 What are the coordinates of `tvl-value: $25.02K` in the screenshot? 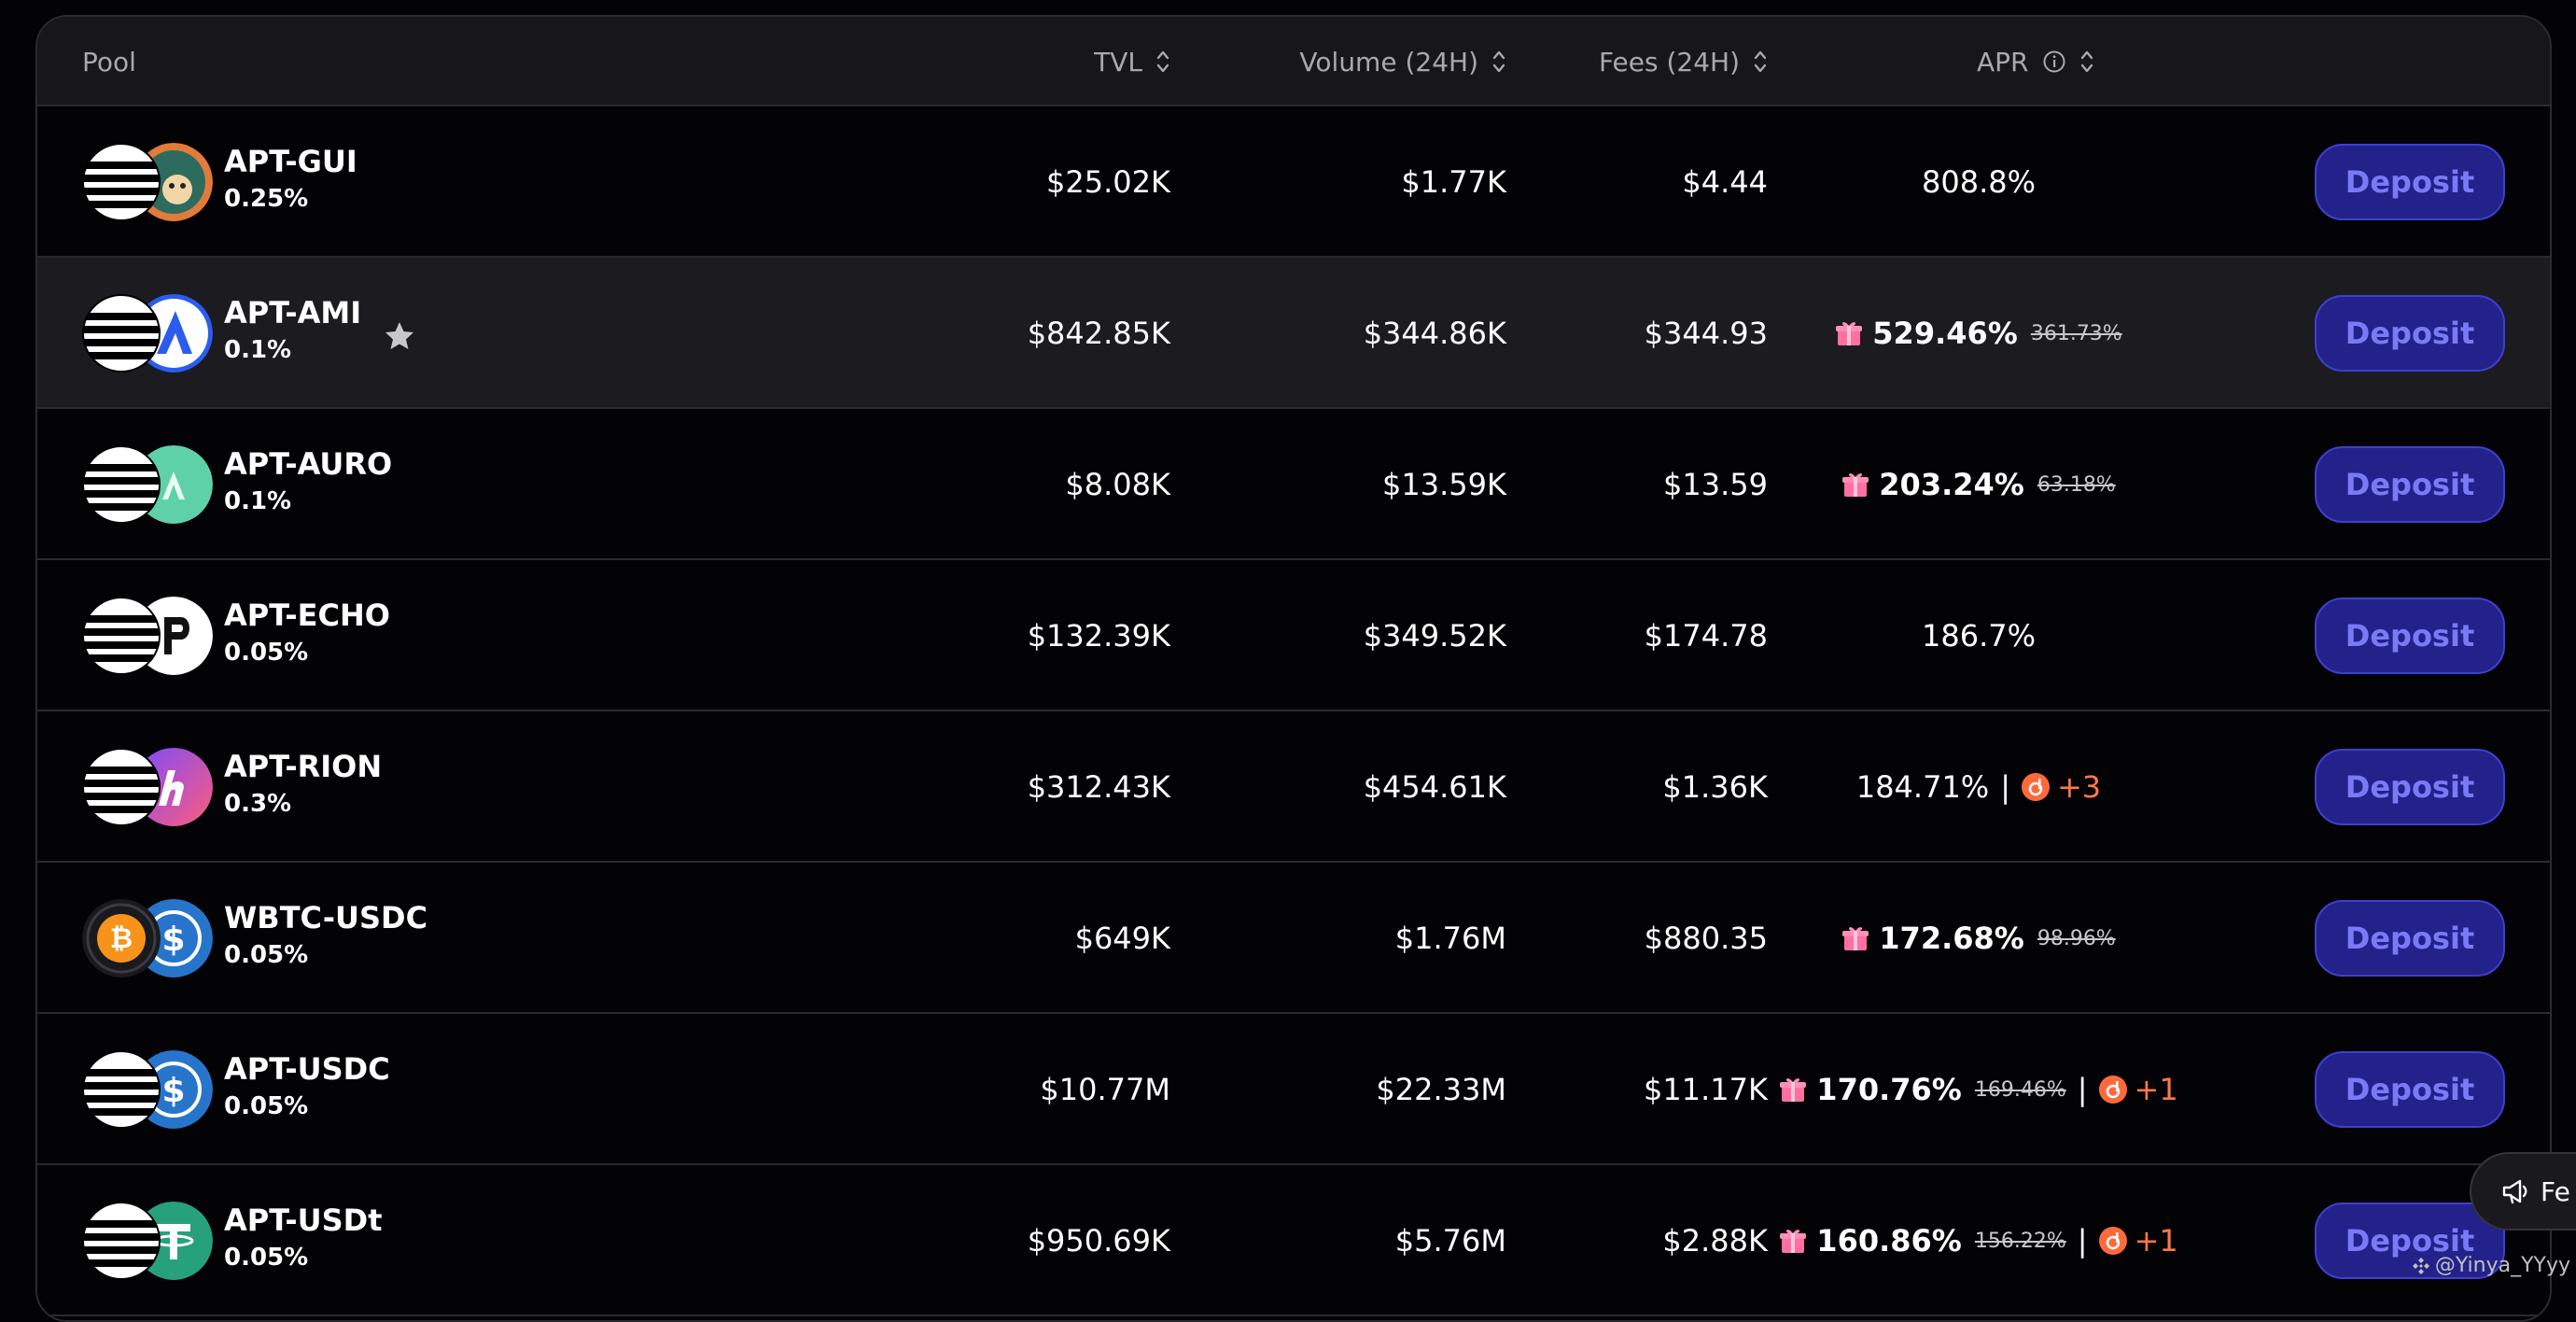 It's located at (1108, 182).